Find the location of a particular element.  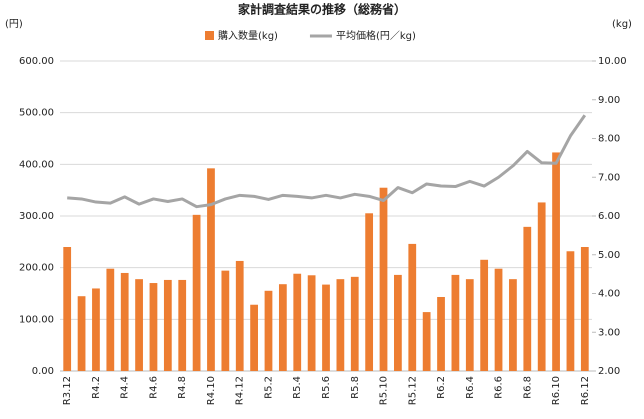

y2-tick-label: 7.00 is located at coordinates (609, 177).